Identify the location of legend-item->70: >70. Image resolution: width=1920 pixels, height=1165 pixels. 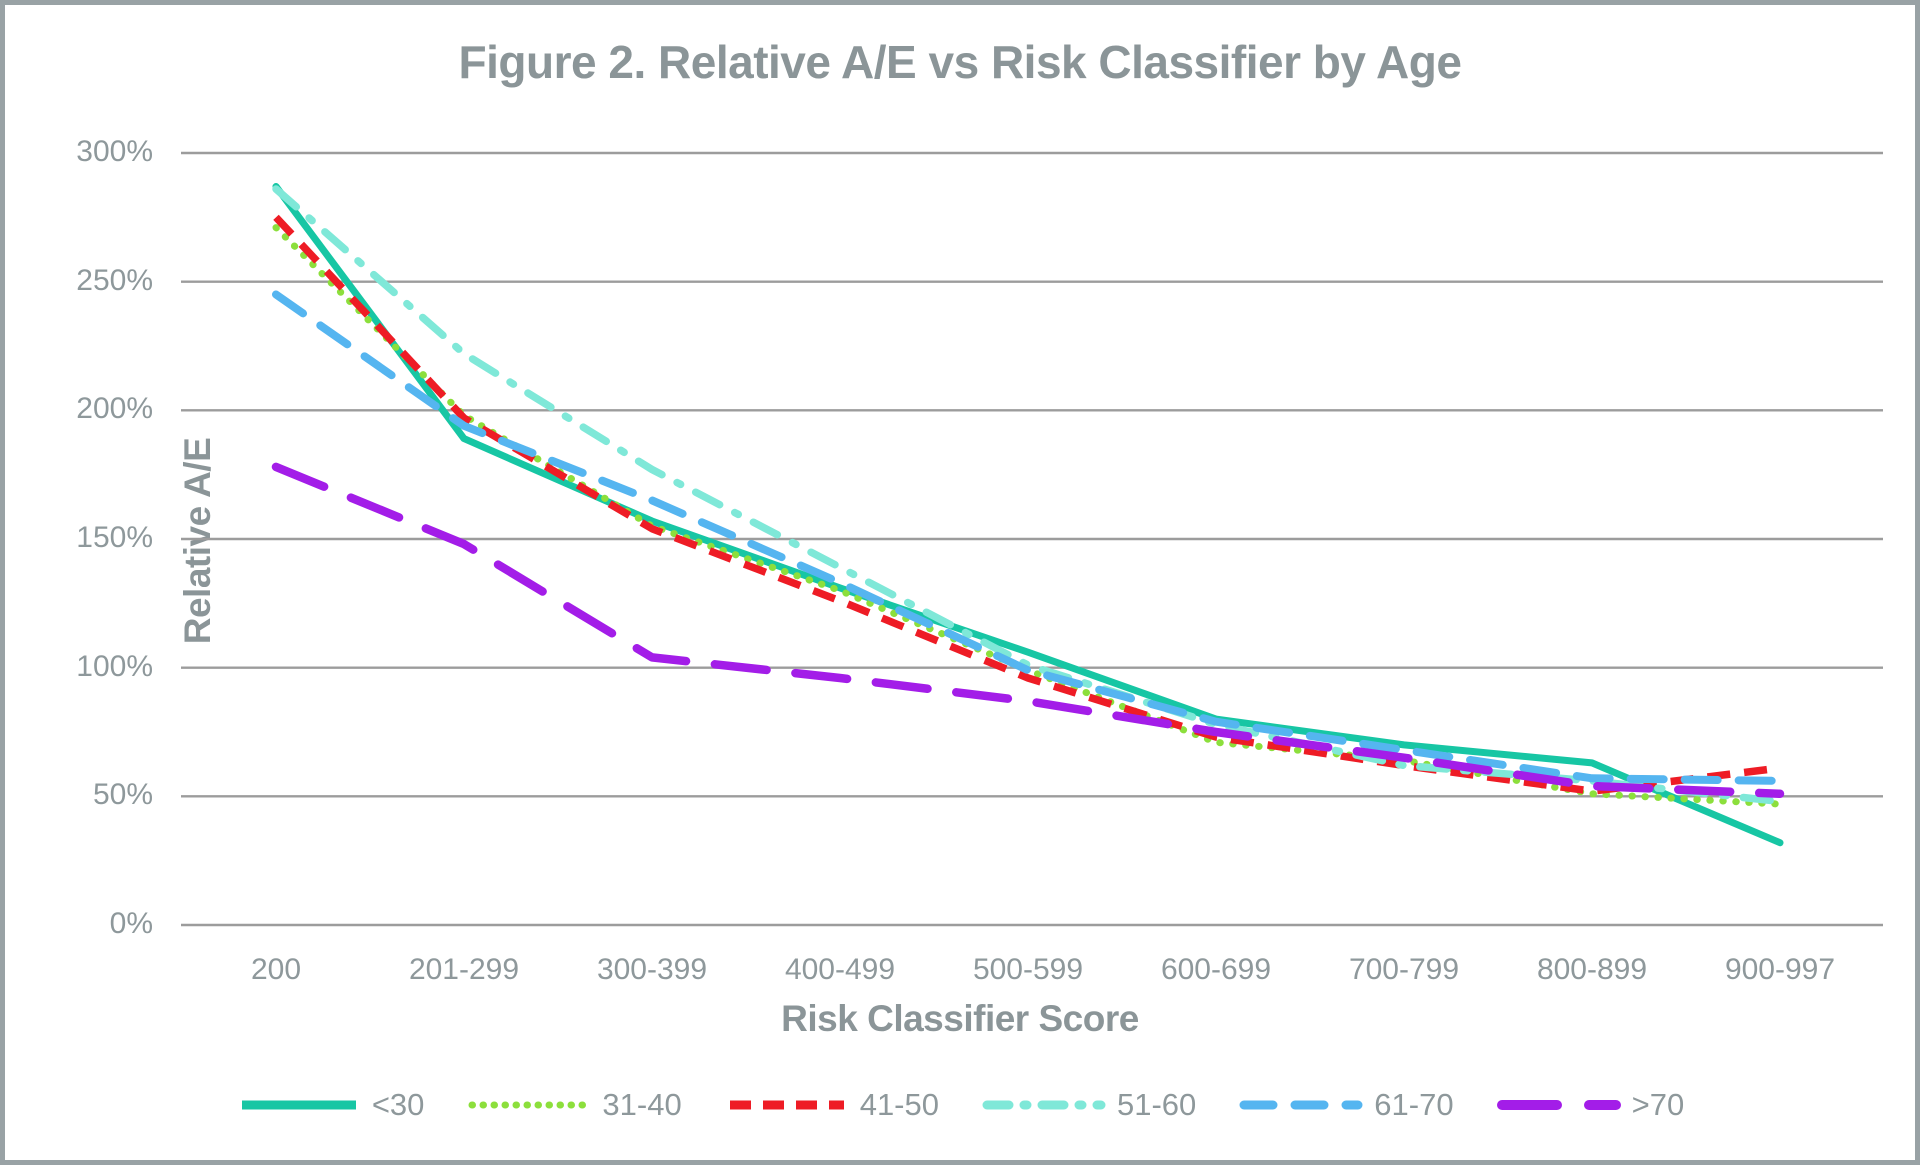
(1590, 1105).